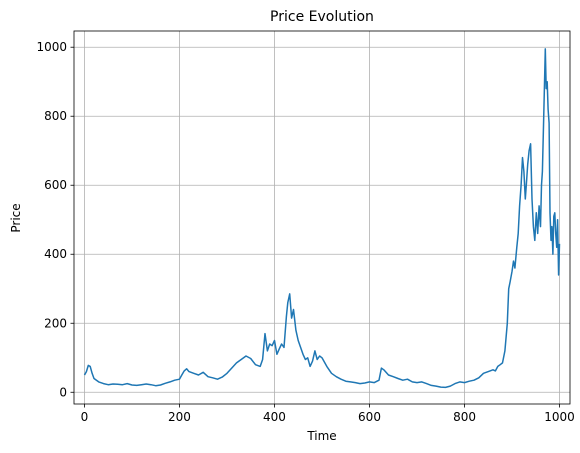 The width and height of the screenshot is (580, 453). What do you see at coordinates (321, 436) in the screenshot?
I see `x-axis-label: Time` at bounding box center [321, 436].